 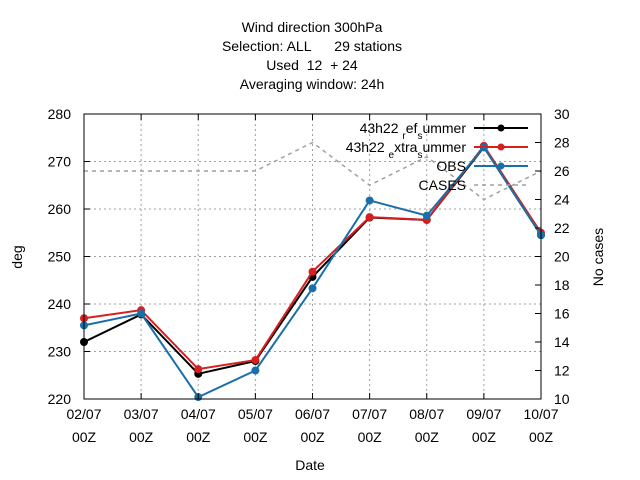 I want to click on y2-tick-label: 14, so click(x=562, y=342).